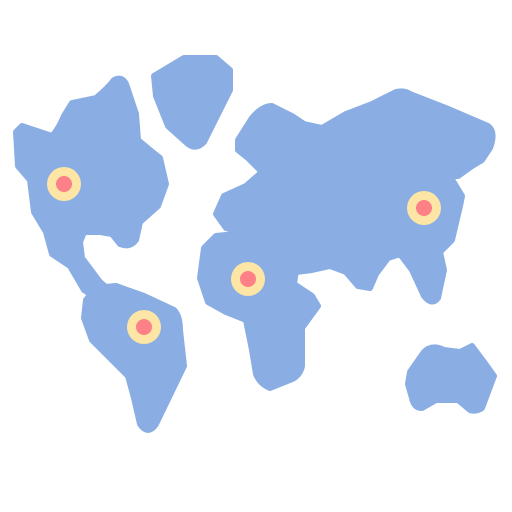  I want to click on location-pin-africa, so click(248, 279).